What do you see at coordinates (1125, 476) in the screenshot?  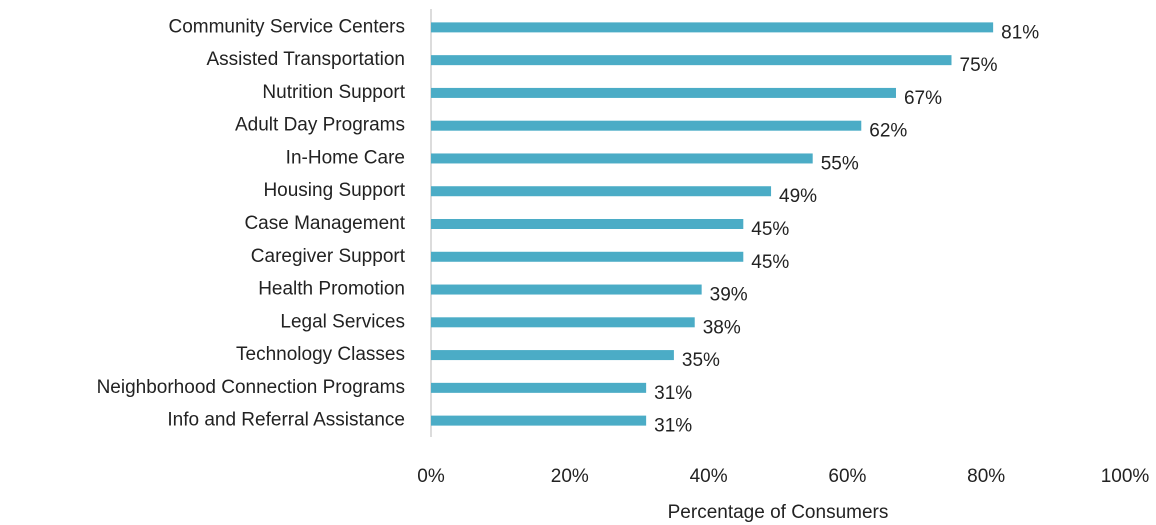 I see `x-tick-label: 100%` at bounding box center [1125, 476].